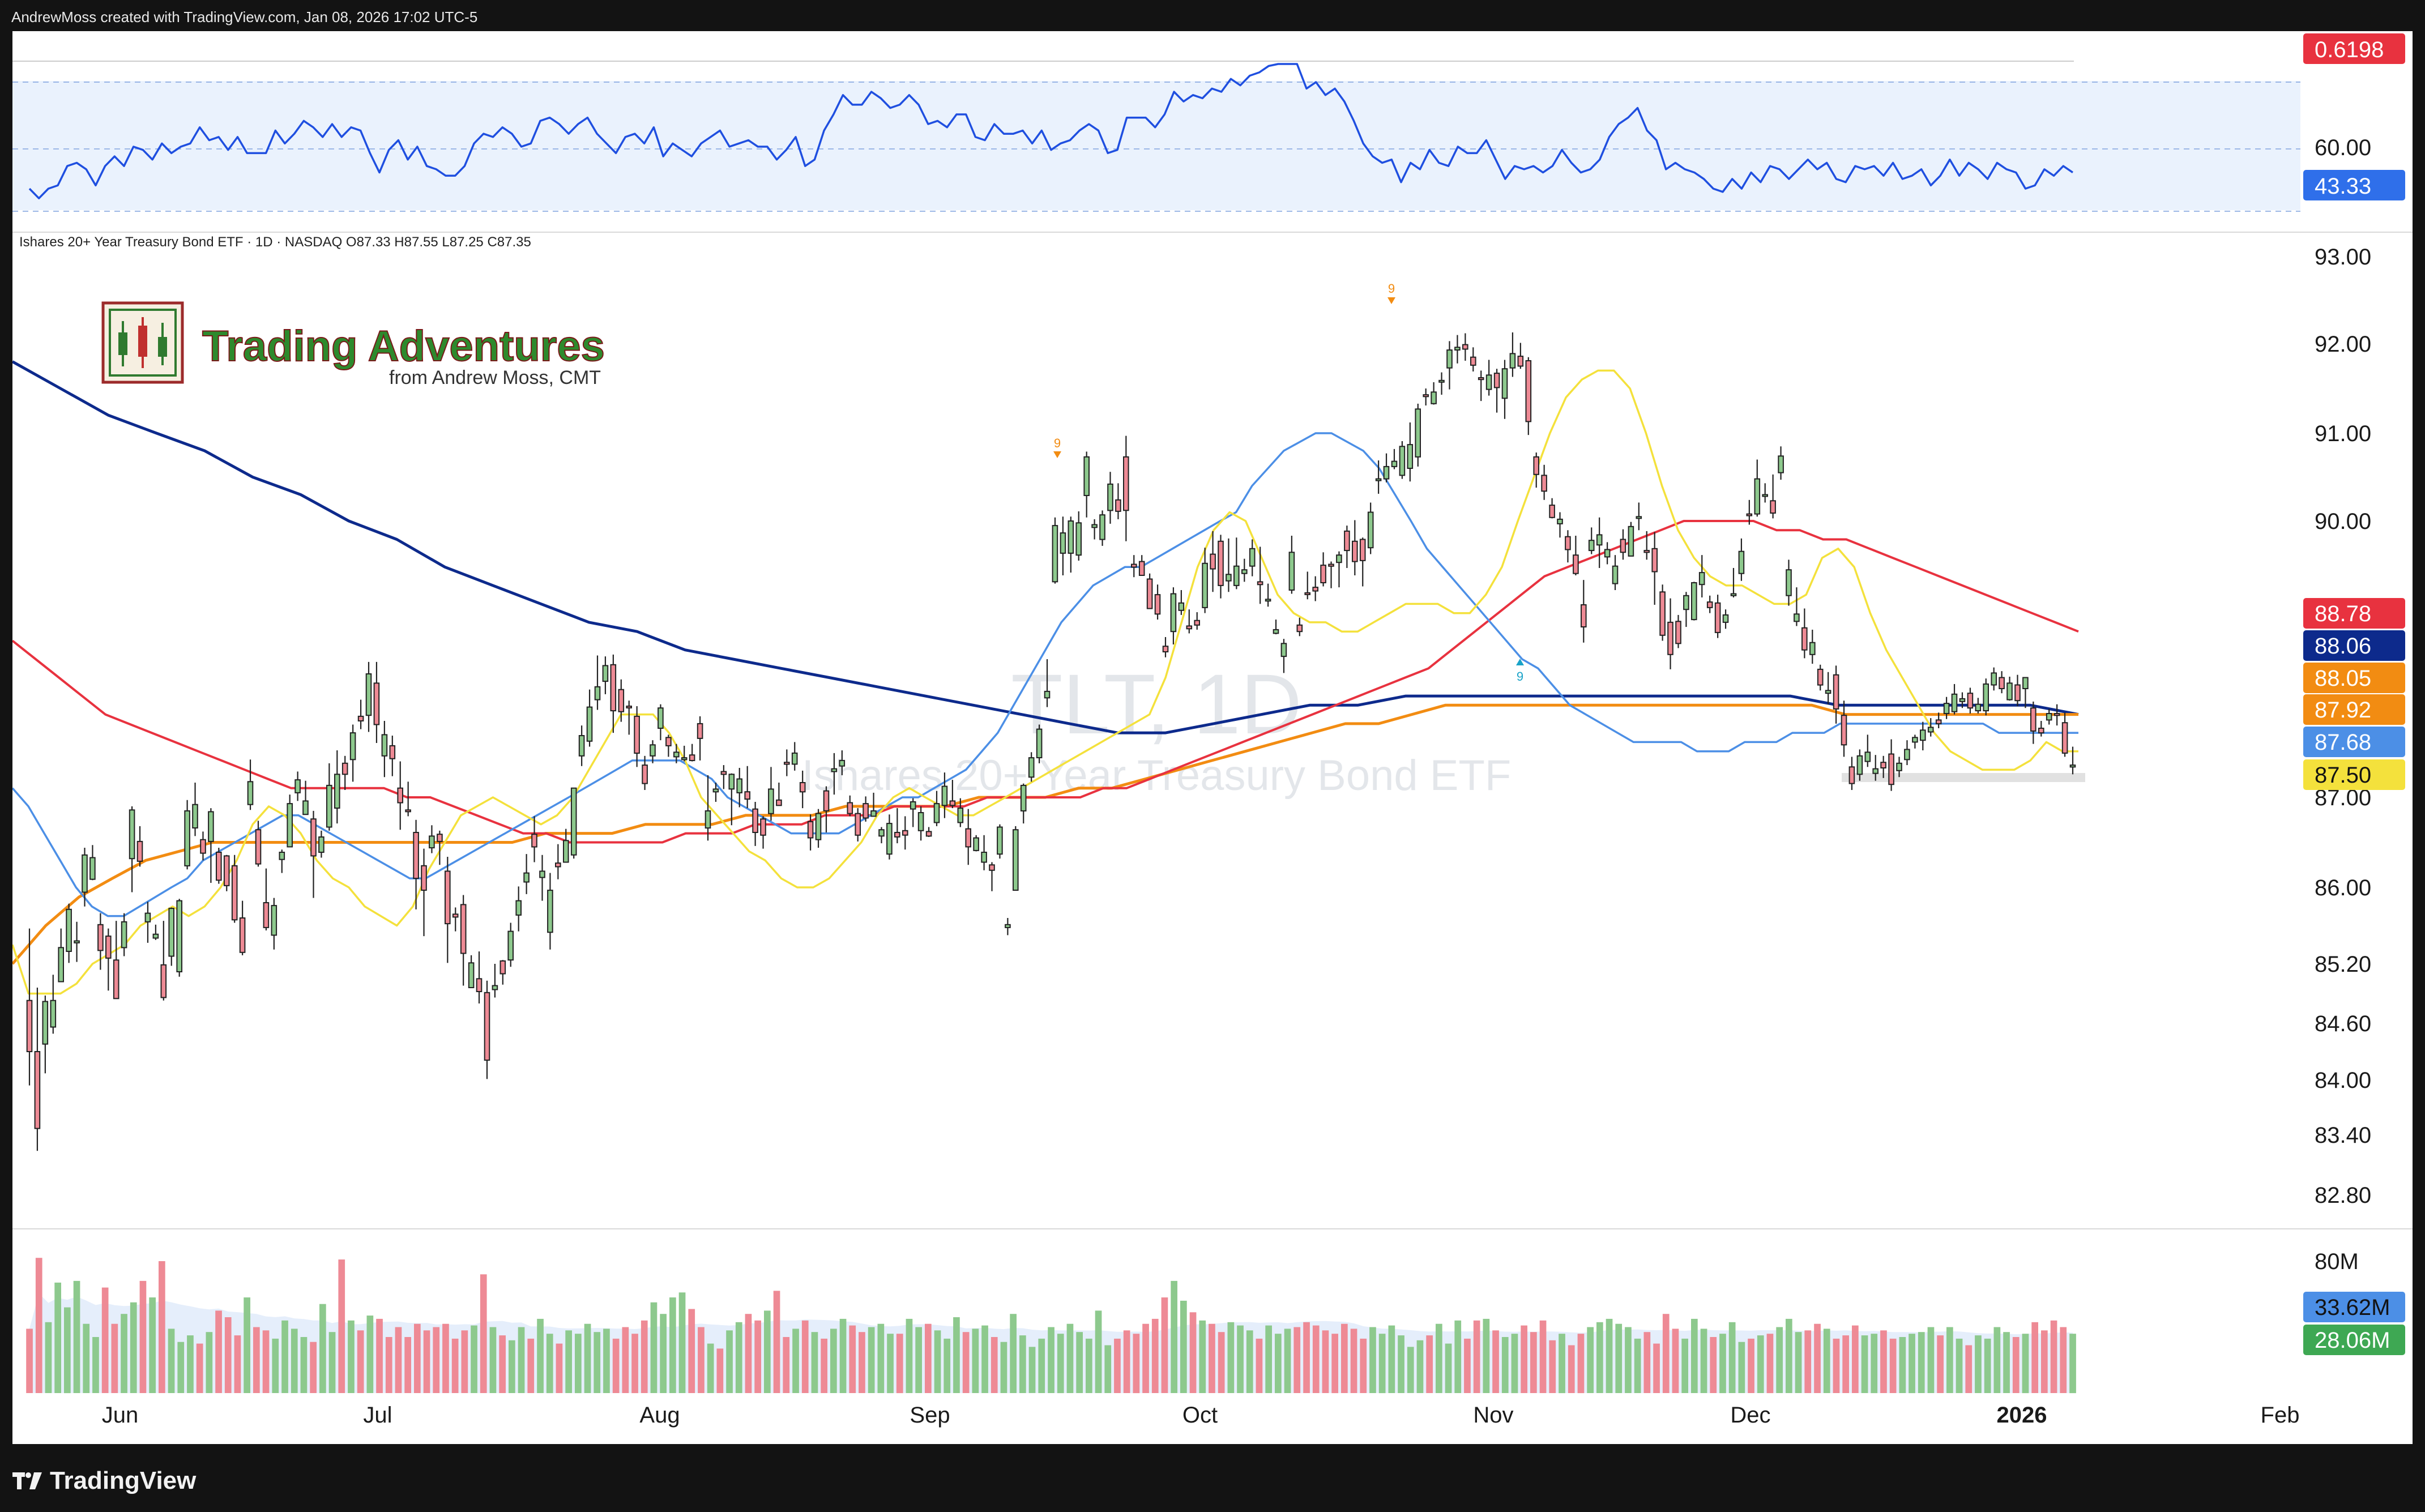  Describe the element at coordinates (1156, 136) in the screenshot. I see `rsi-pane` at that location.